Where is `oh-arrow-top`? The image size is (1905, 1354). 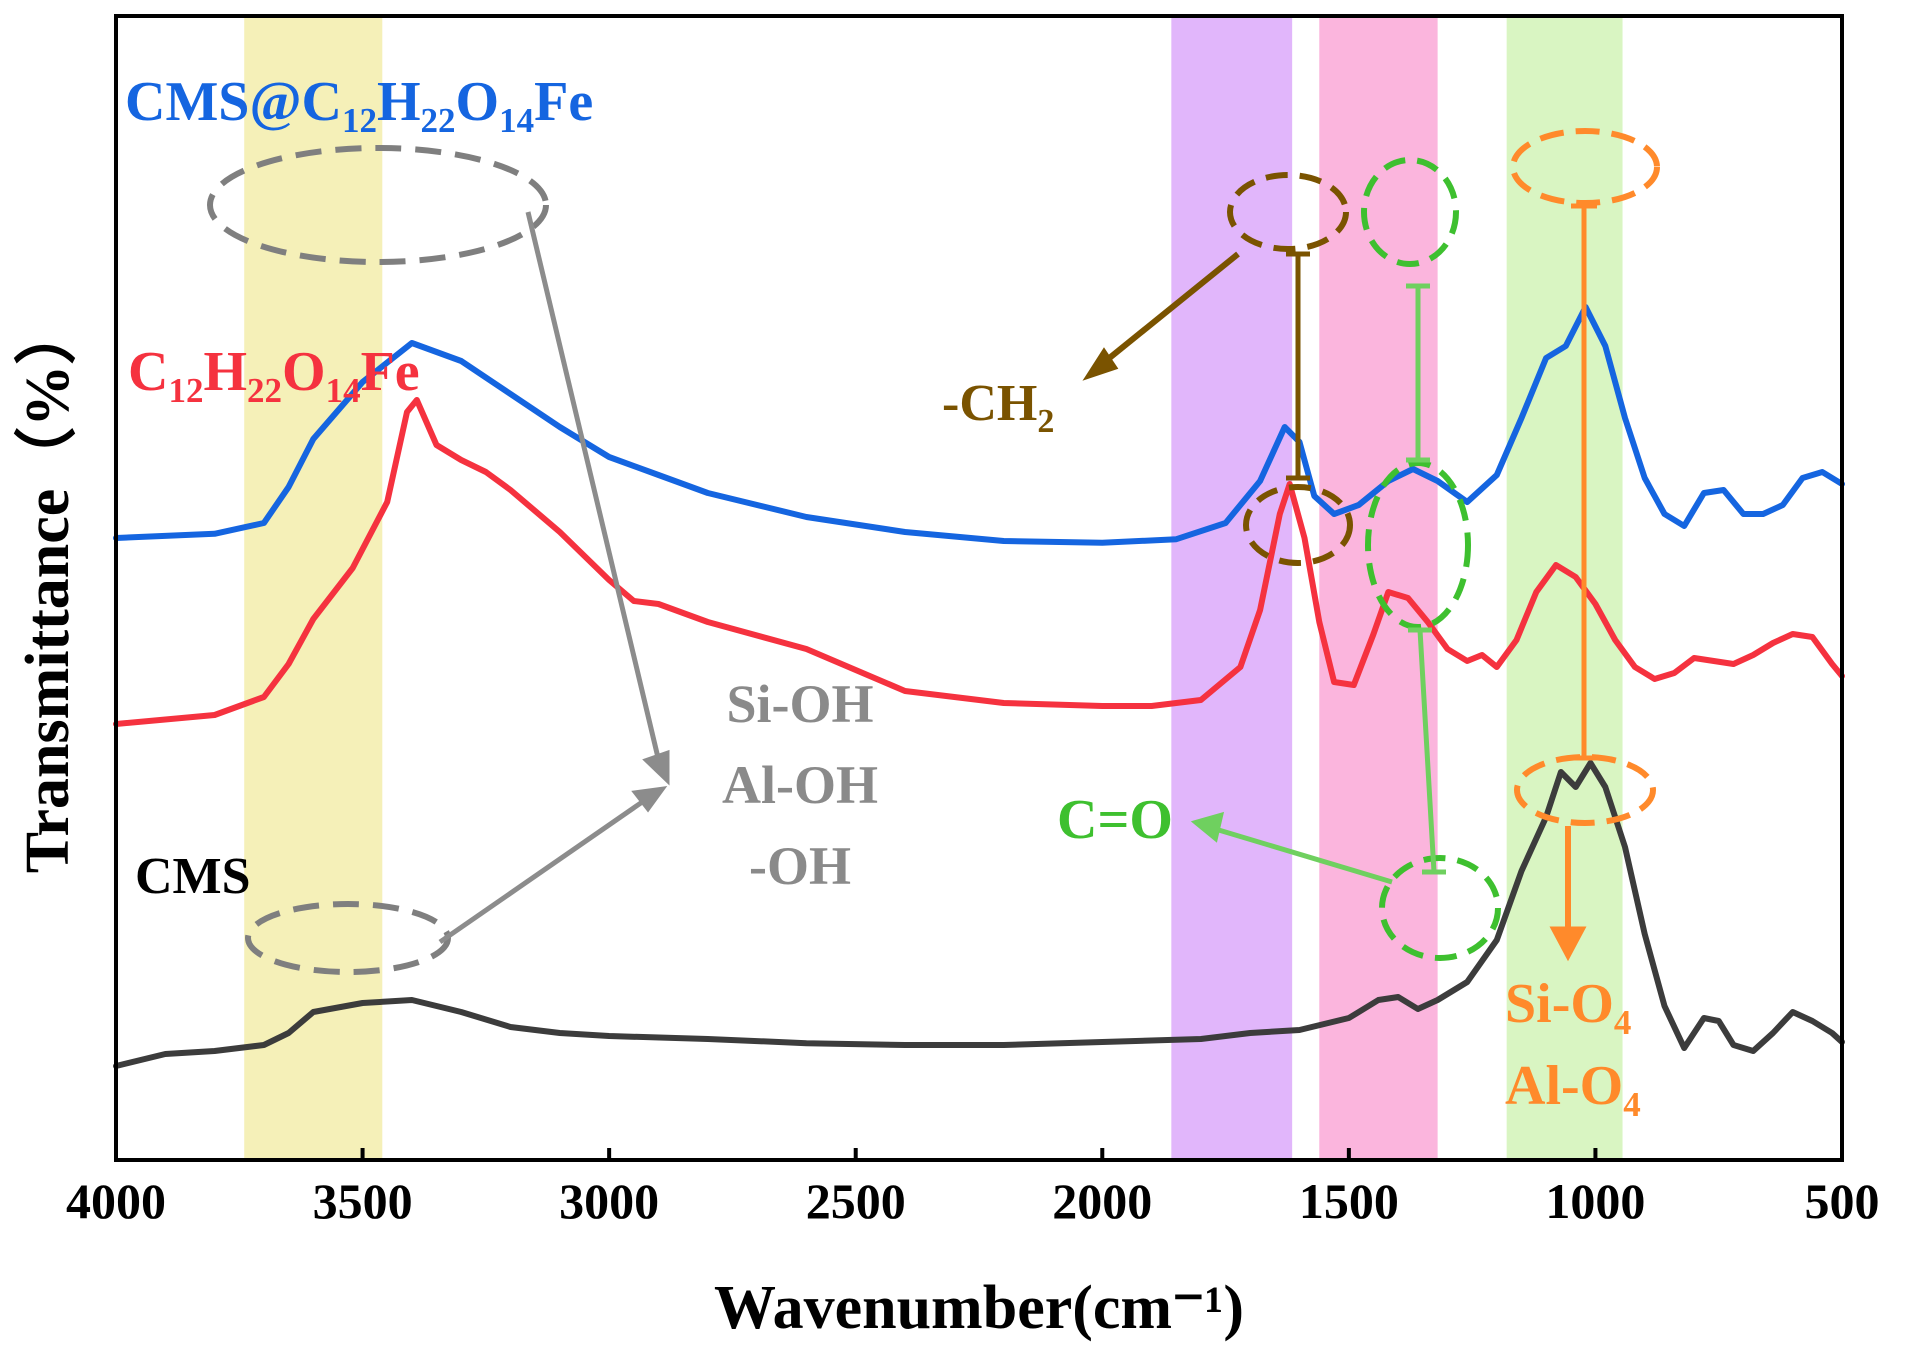 oh-arrow-top is located at coordinates (594, 489).